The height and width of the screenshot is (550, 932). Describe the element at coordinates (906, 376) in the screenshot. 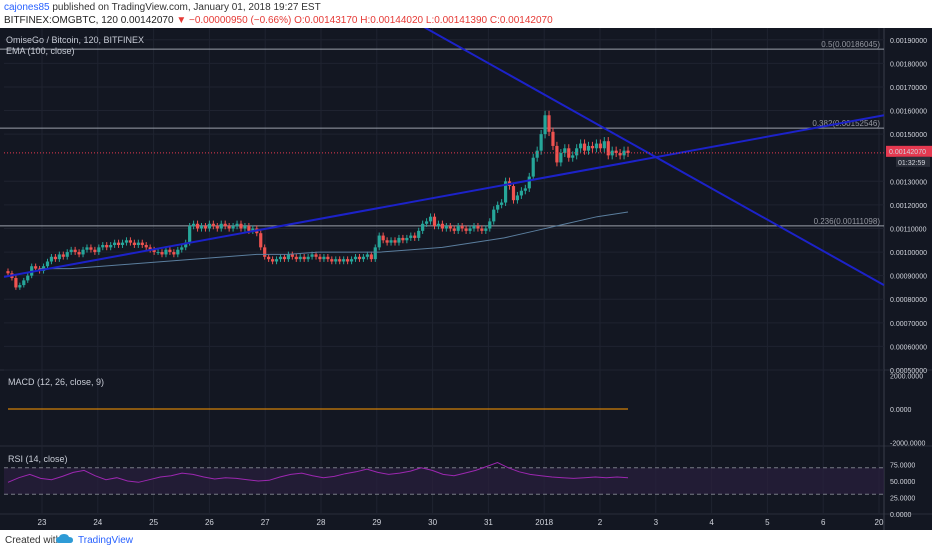

I see `macd-tick-label: 2000.0000` at that location.